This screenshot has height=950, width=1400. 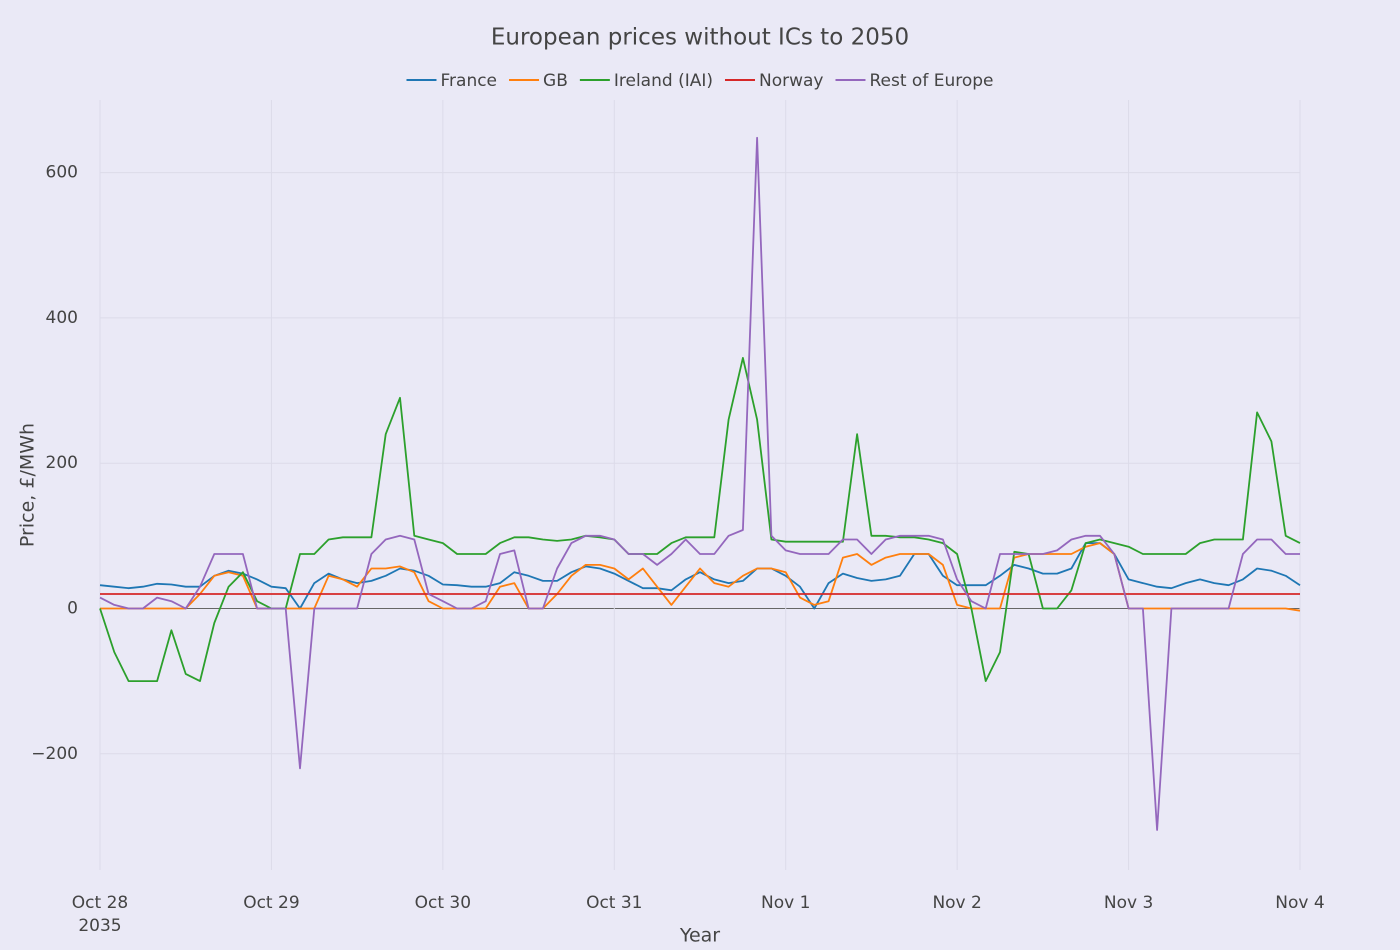 What do you see at coordinates (1128, 903) in the screenshot?
I see `x-tick-label: Nov 3` at bounding box center [1128, 903].